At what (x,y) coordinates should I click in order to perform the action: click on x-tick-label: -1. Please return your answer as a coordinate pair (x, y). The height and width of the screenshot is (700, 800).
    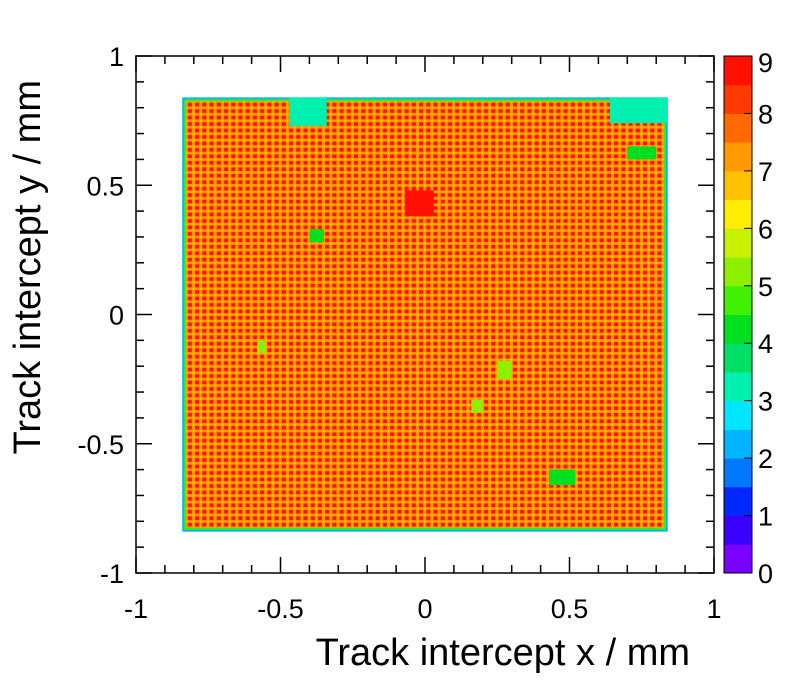
    Looking at the image, I should click on (136, 609).